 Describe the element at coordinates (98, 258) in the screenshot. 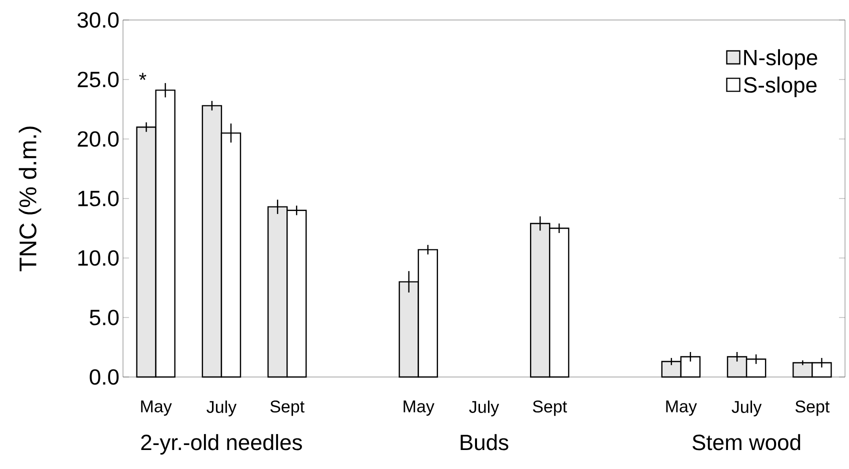

I see `y-tick-label: 10.0` at that location.